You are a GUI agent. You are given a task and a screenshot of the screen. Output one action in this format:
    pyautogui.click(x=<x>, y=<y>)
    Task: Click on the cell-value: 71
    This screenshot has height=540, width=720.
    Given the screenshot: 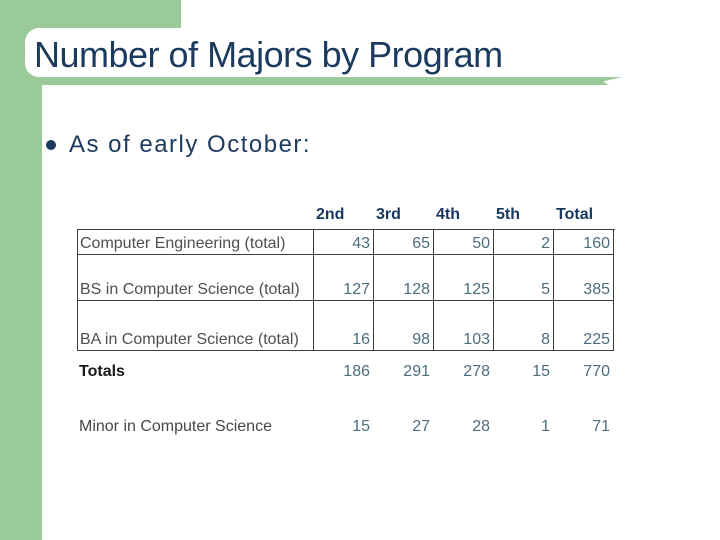 What is the action you would take?
    pyautogui.click(x=601, y=426)
    